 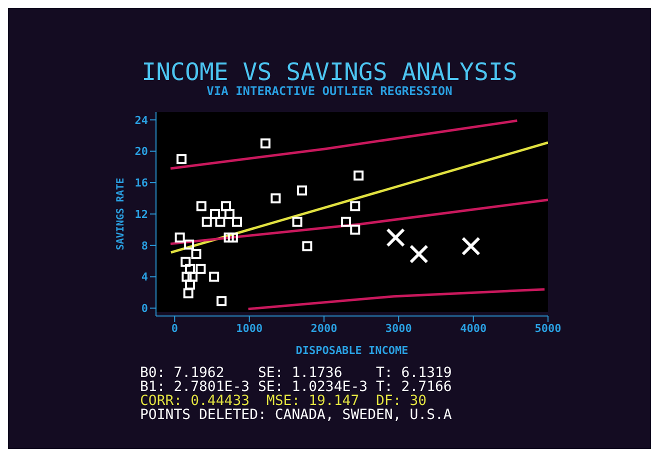 What do you see at coordinates (283, 401) in the screenshot?
I see `text: CORR: 0.44433 MSE: 19.147 DF: 30` at bounding box center [283, 401].